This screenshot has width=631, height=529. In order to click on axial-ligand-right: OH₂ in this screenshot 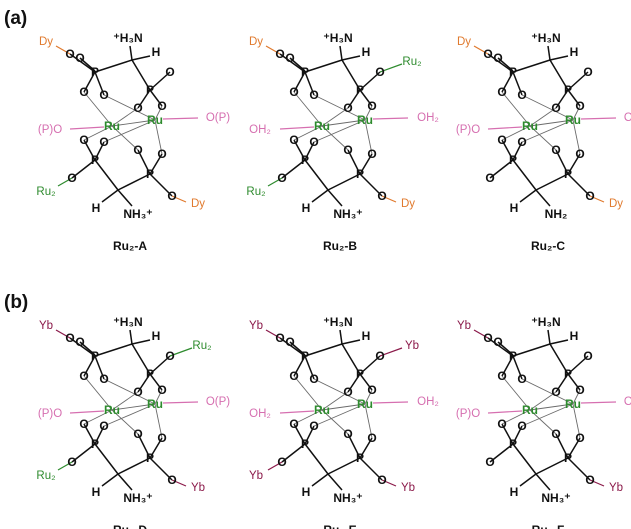, I will do `click(428, 118)`.